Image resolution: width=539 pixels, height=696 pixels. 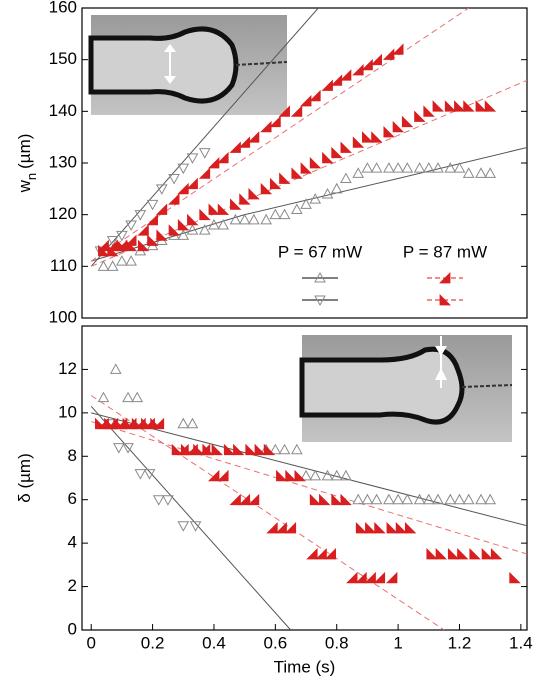 What do you see at coordinates (188, 65) in the screenshot?
I see `inset-image-top` at bounding box center [188, 65].